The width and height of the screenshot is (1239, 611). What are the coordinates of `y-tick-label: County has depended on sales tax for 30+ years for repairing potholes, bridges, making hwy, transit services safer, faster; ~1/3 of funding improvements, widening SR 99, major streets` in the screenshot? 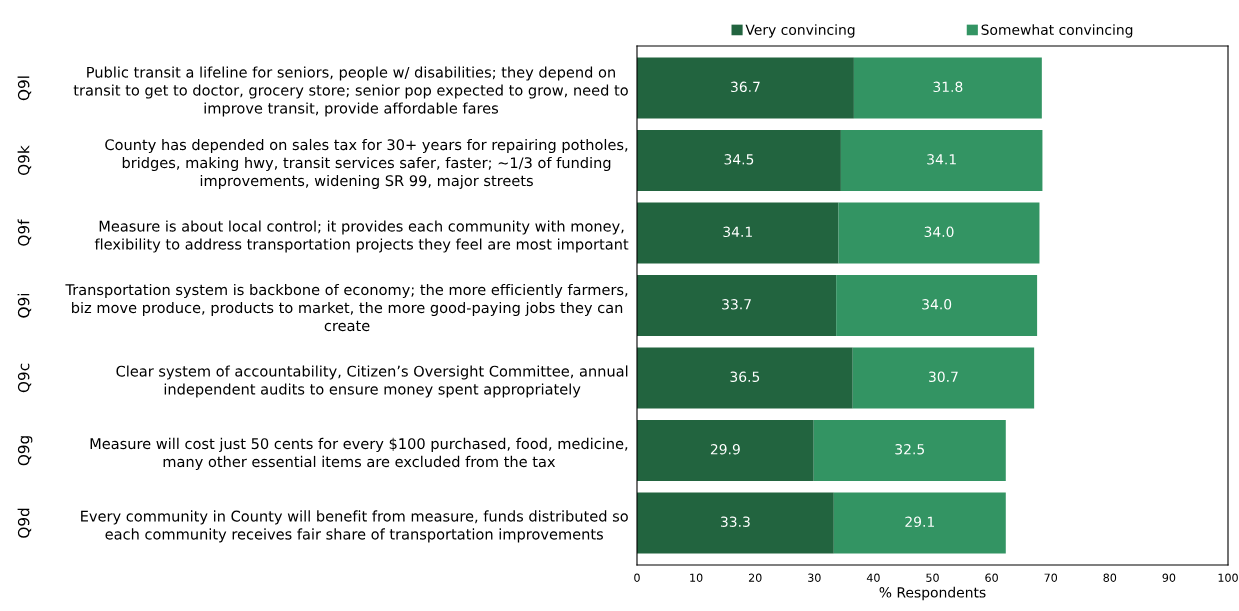 It's located at (366, 164).